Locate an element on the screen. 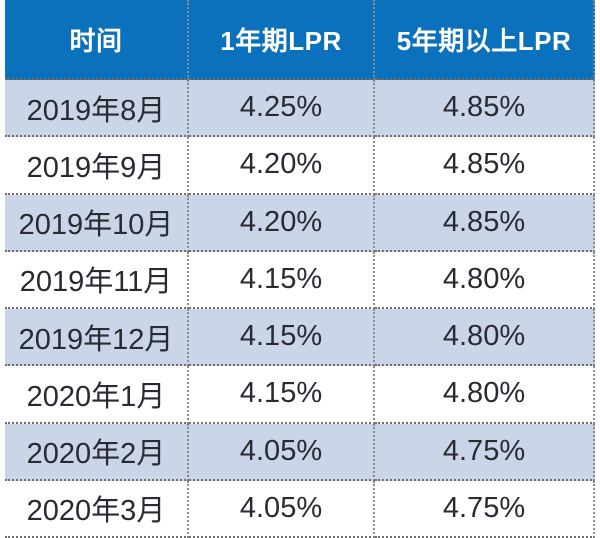  cell-time: 2019年8月 is located at coordinates (97, 109).